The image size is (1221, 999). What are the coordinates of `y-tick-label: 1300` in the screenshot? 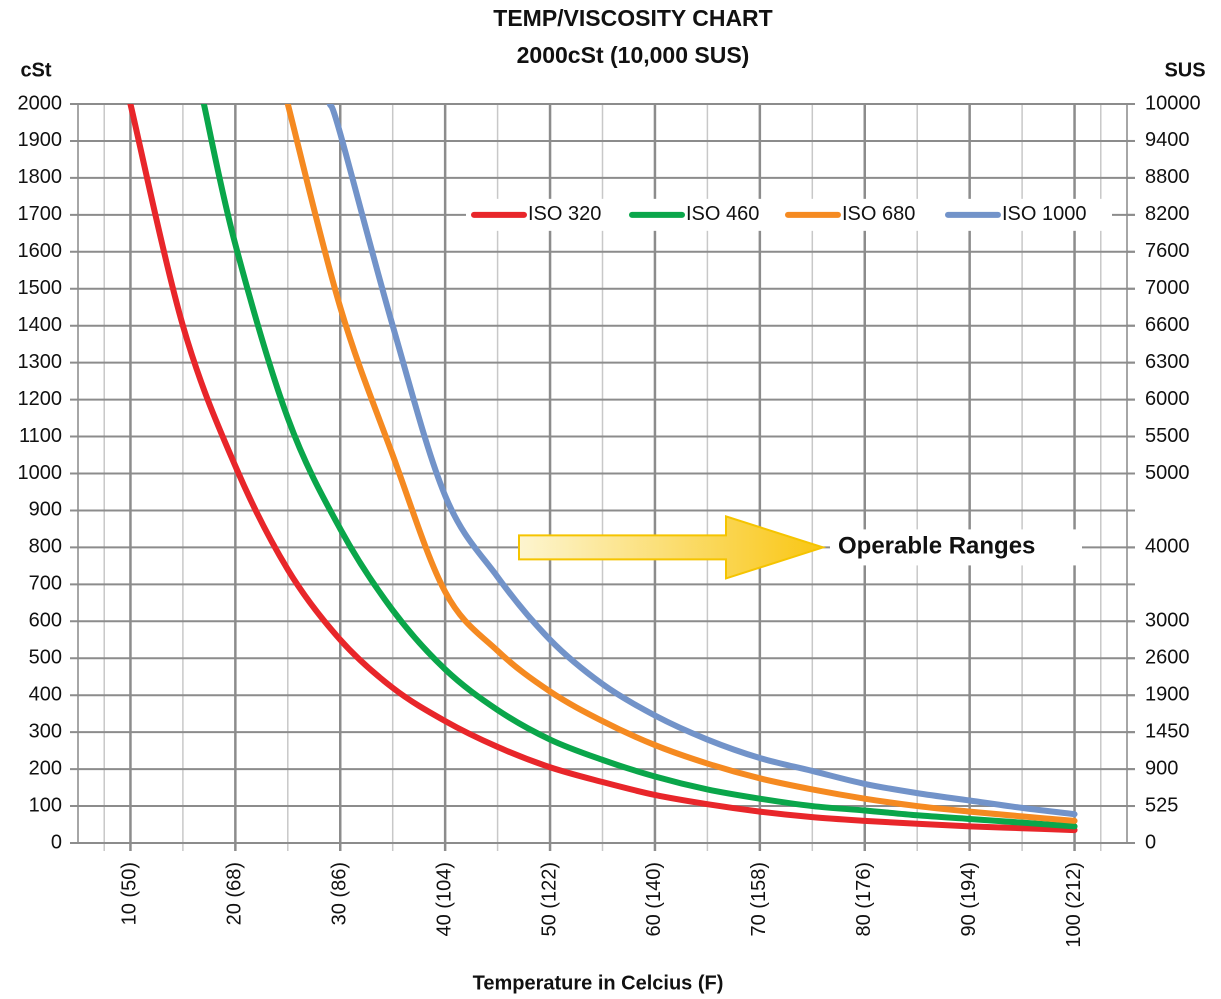 It's located at (40, 362).